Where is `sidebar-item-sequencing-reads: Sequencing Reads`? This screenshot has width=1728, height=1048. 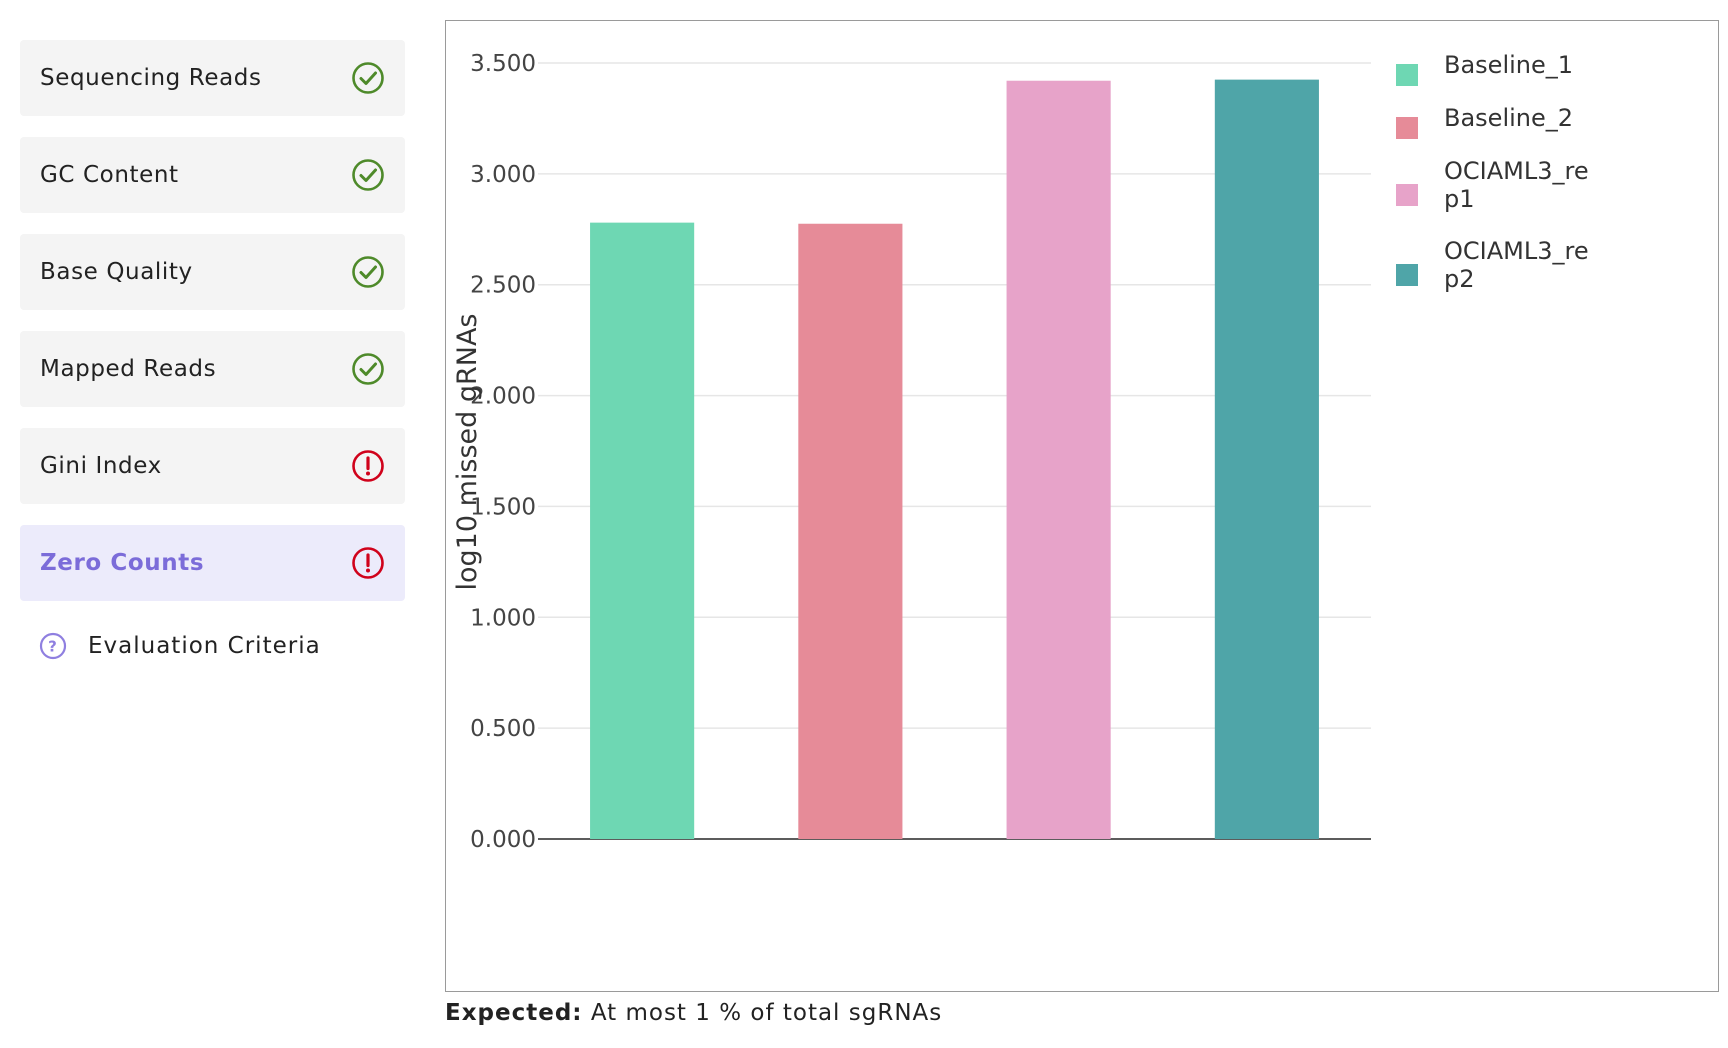 sidebar-item-sequencing-reads: Sequencing Reads is located at coordinates (212, 78).